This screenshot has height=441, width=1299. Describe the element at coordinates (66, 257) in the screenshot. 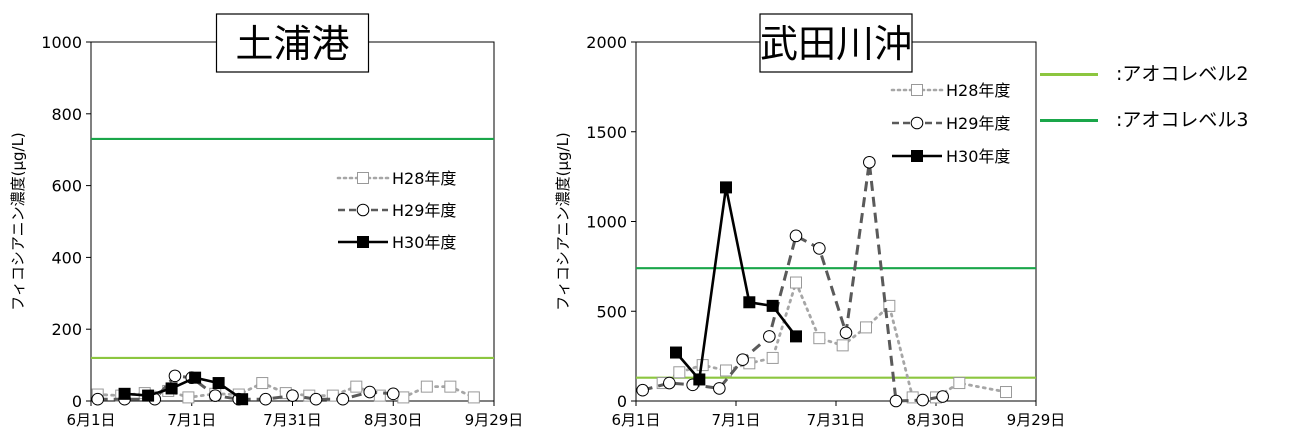

I see `y-tick-label: 400` at that location.